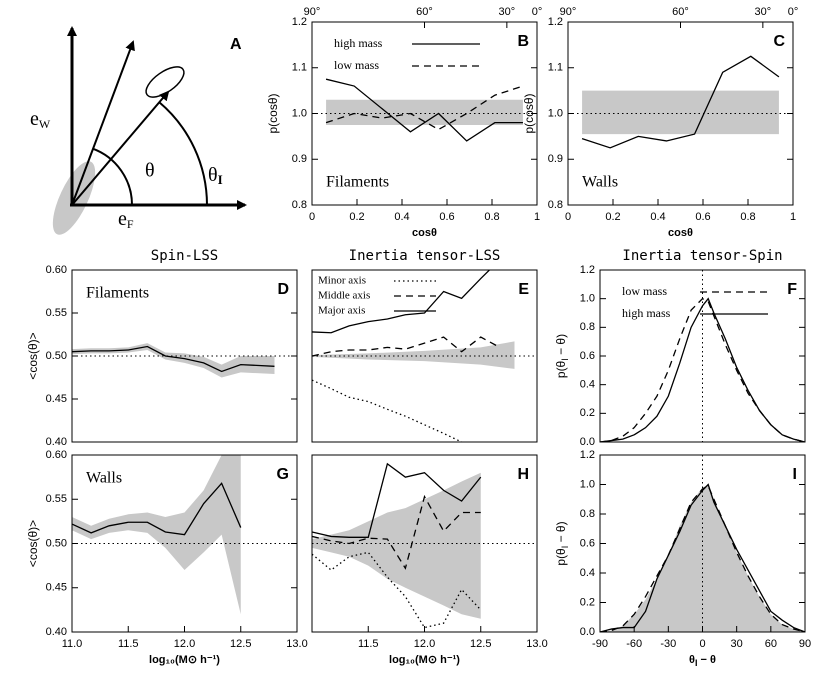  I want to click on label-theta-i: θI, so click(215, 175).